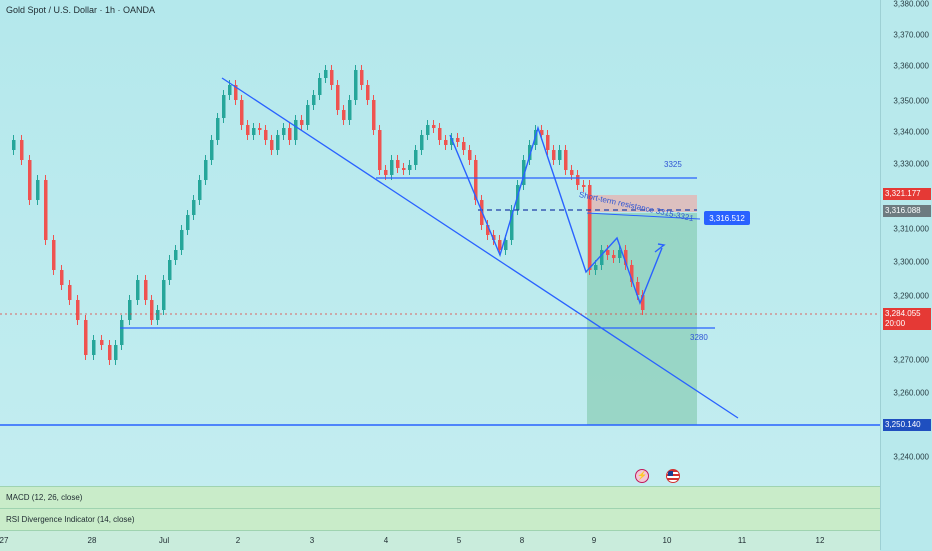  What do you see at coordinates (660, 248) in the screenshot?
I see `arrow-head` at bounding box center [660, 248].